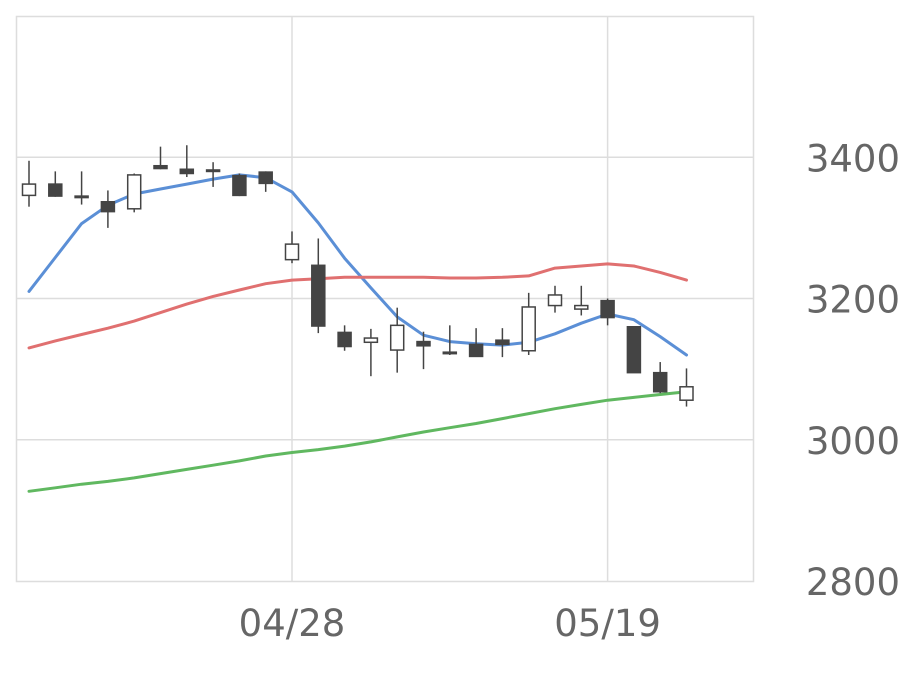 This screenshot has width=920, height=673. What do you see at coordinates (853, 370) in the screenshot?
I see `y-tick-labels: 2800 3000 3200 3400` at bounding box center [853, 370].